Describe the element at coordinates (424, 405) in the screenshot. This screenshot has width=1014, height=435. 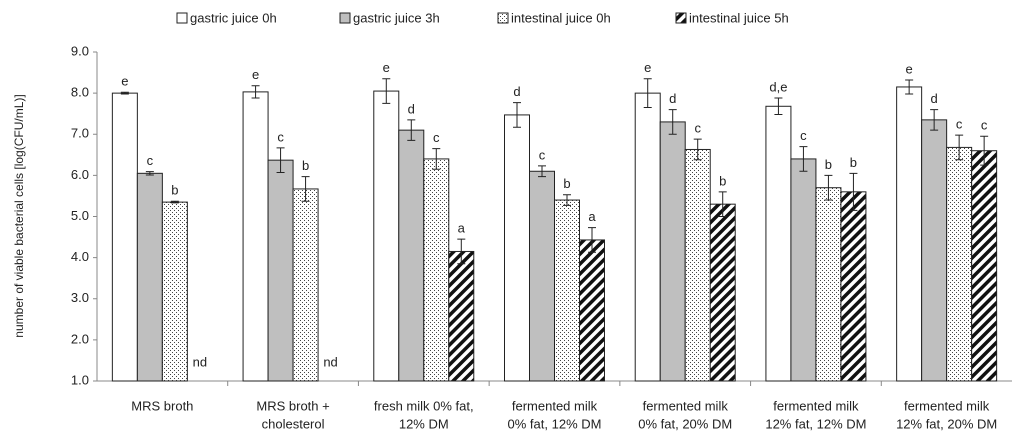
I see `x-tick-label: fresh milk 0% fat,` at that location.